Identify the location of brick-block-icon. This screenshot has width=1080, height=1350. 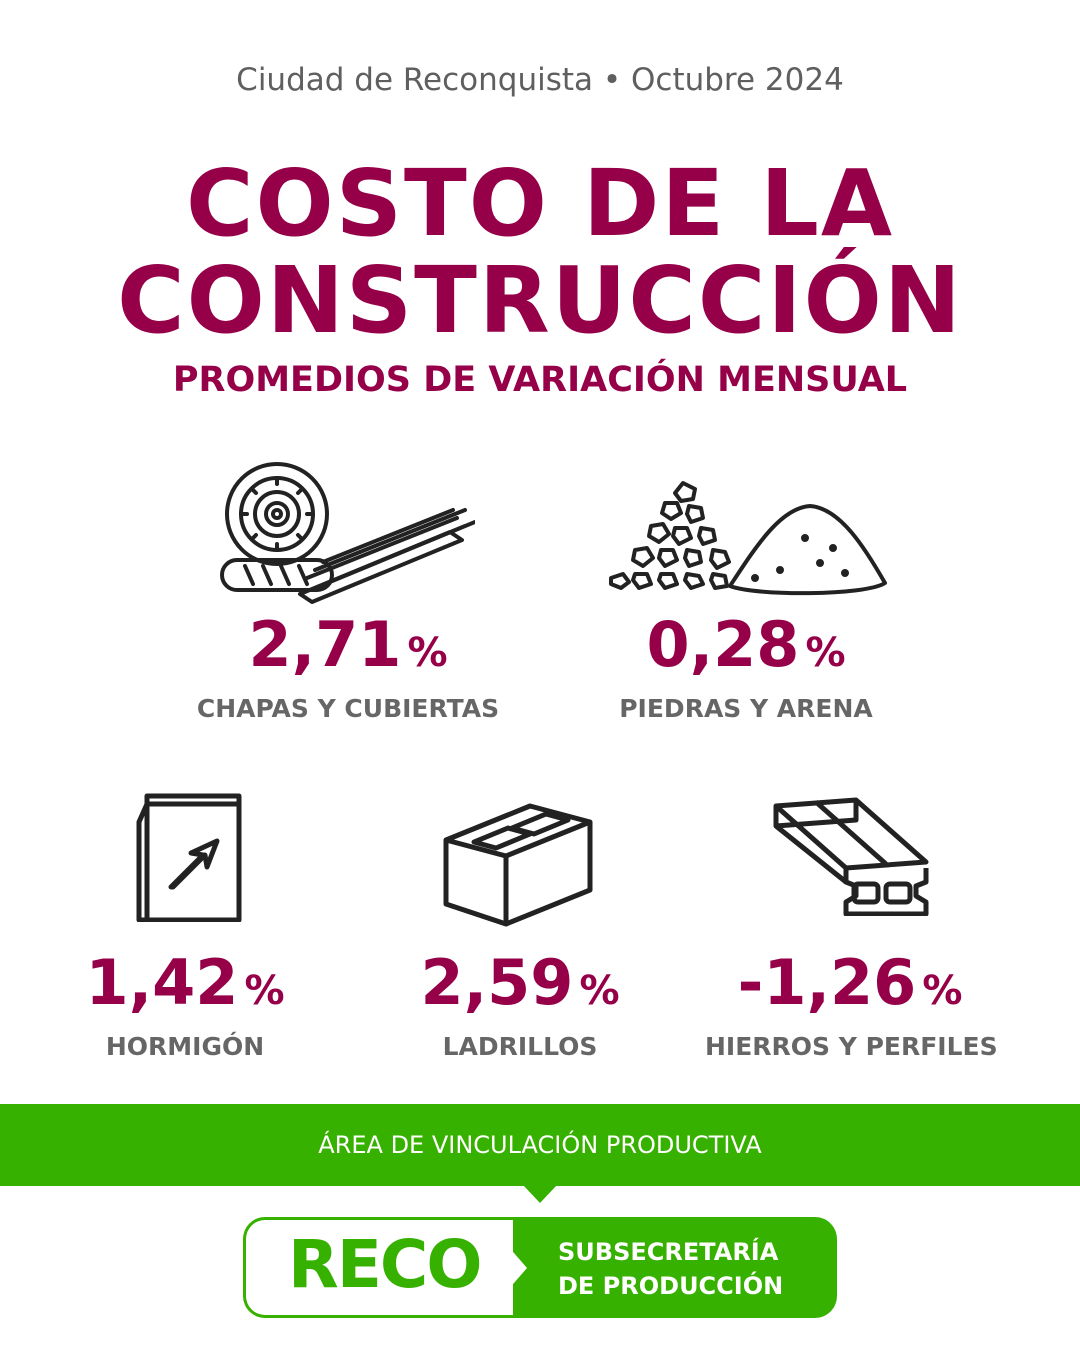
(518, 865).